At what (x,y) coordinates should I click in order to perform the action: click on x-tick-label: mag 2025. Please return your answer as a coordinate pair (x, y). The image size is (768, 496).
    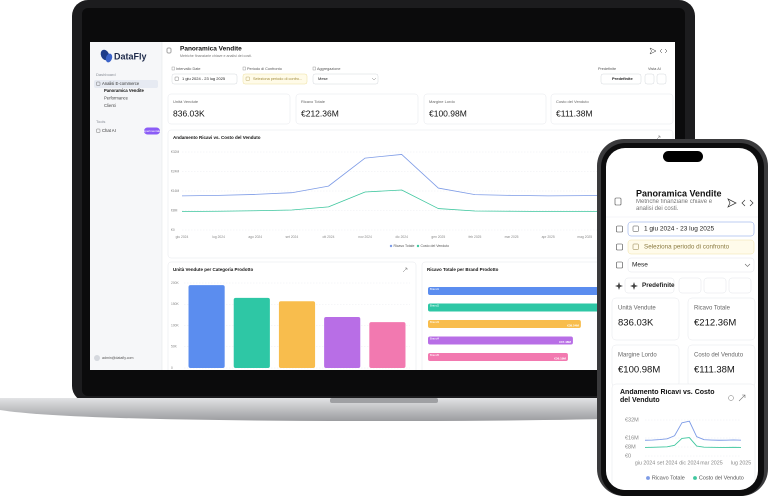
    Looking at the image, I should click on (584, 237).